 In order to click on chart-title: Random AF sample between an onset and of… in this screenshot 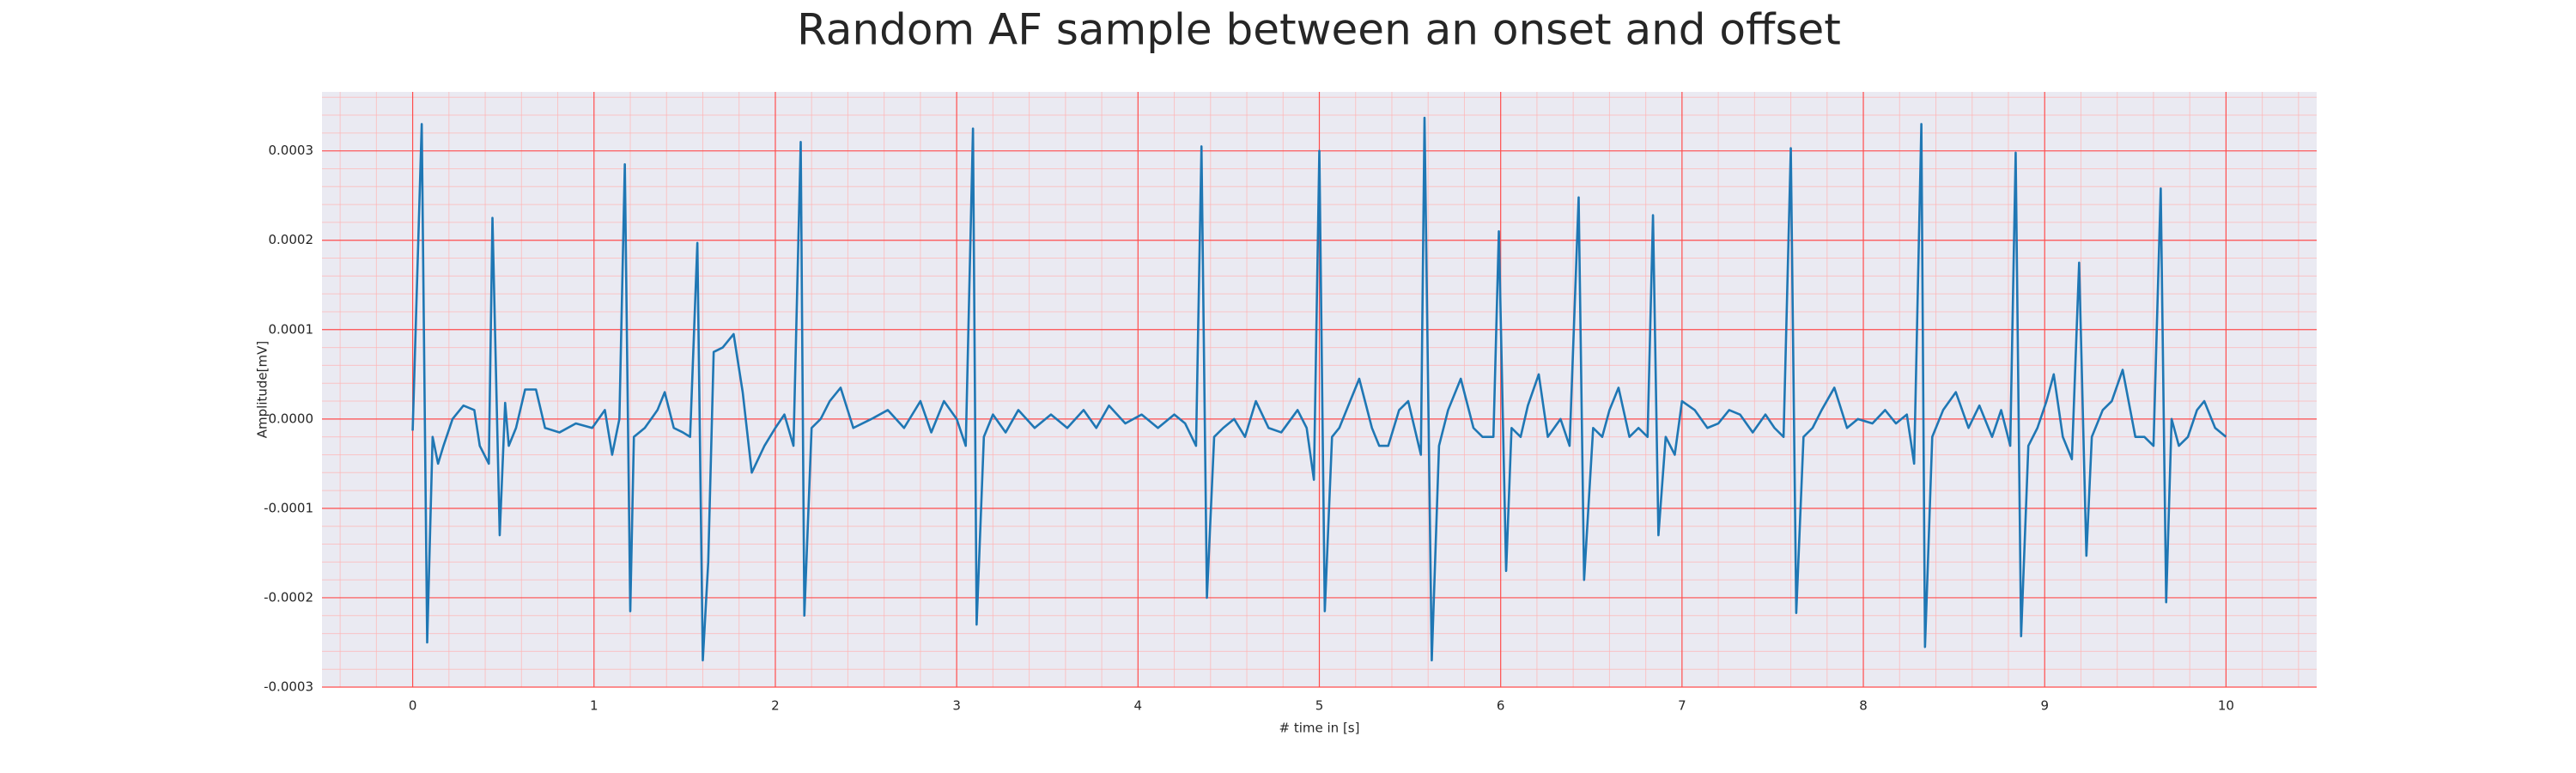, I will do `click(1319, 30)`.